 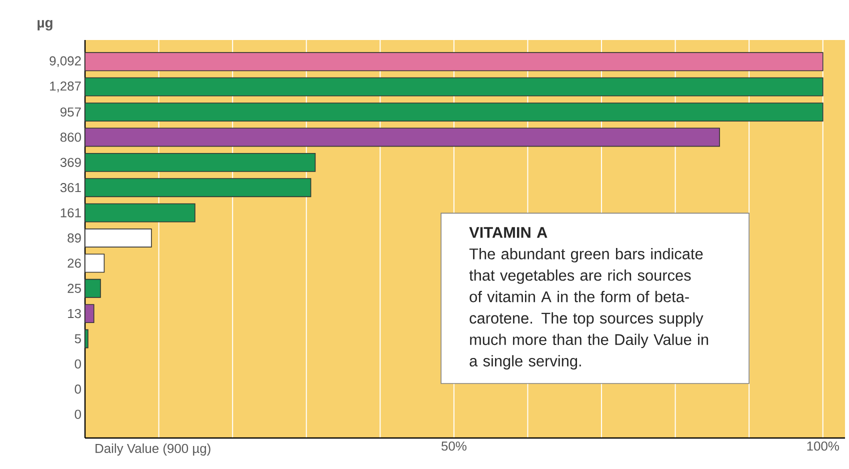 I want to click on y-tick-label: 1,287, so click(x=65, y=86).